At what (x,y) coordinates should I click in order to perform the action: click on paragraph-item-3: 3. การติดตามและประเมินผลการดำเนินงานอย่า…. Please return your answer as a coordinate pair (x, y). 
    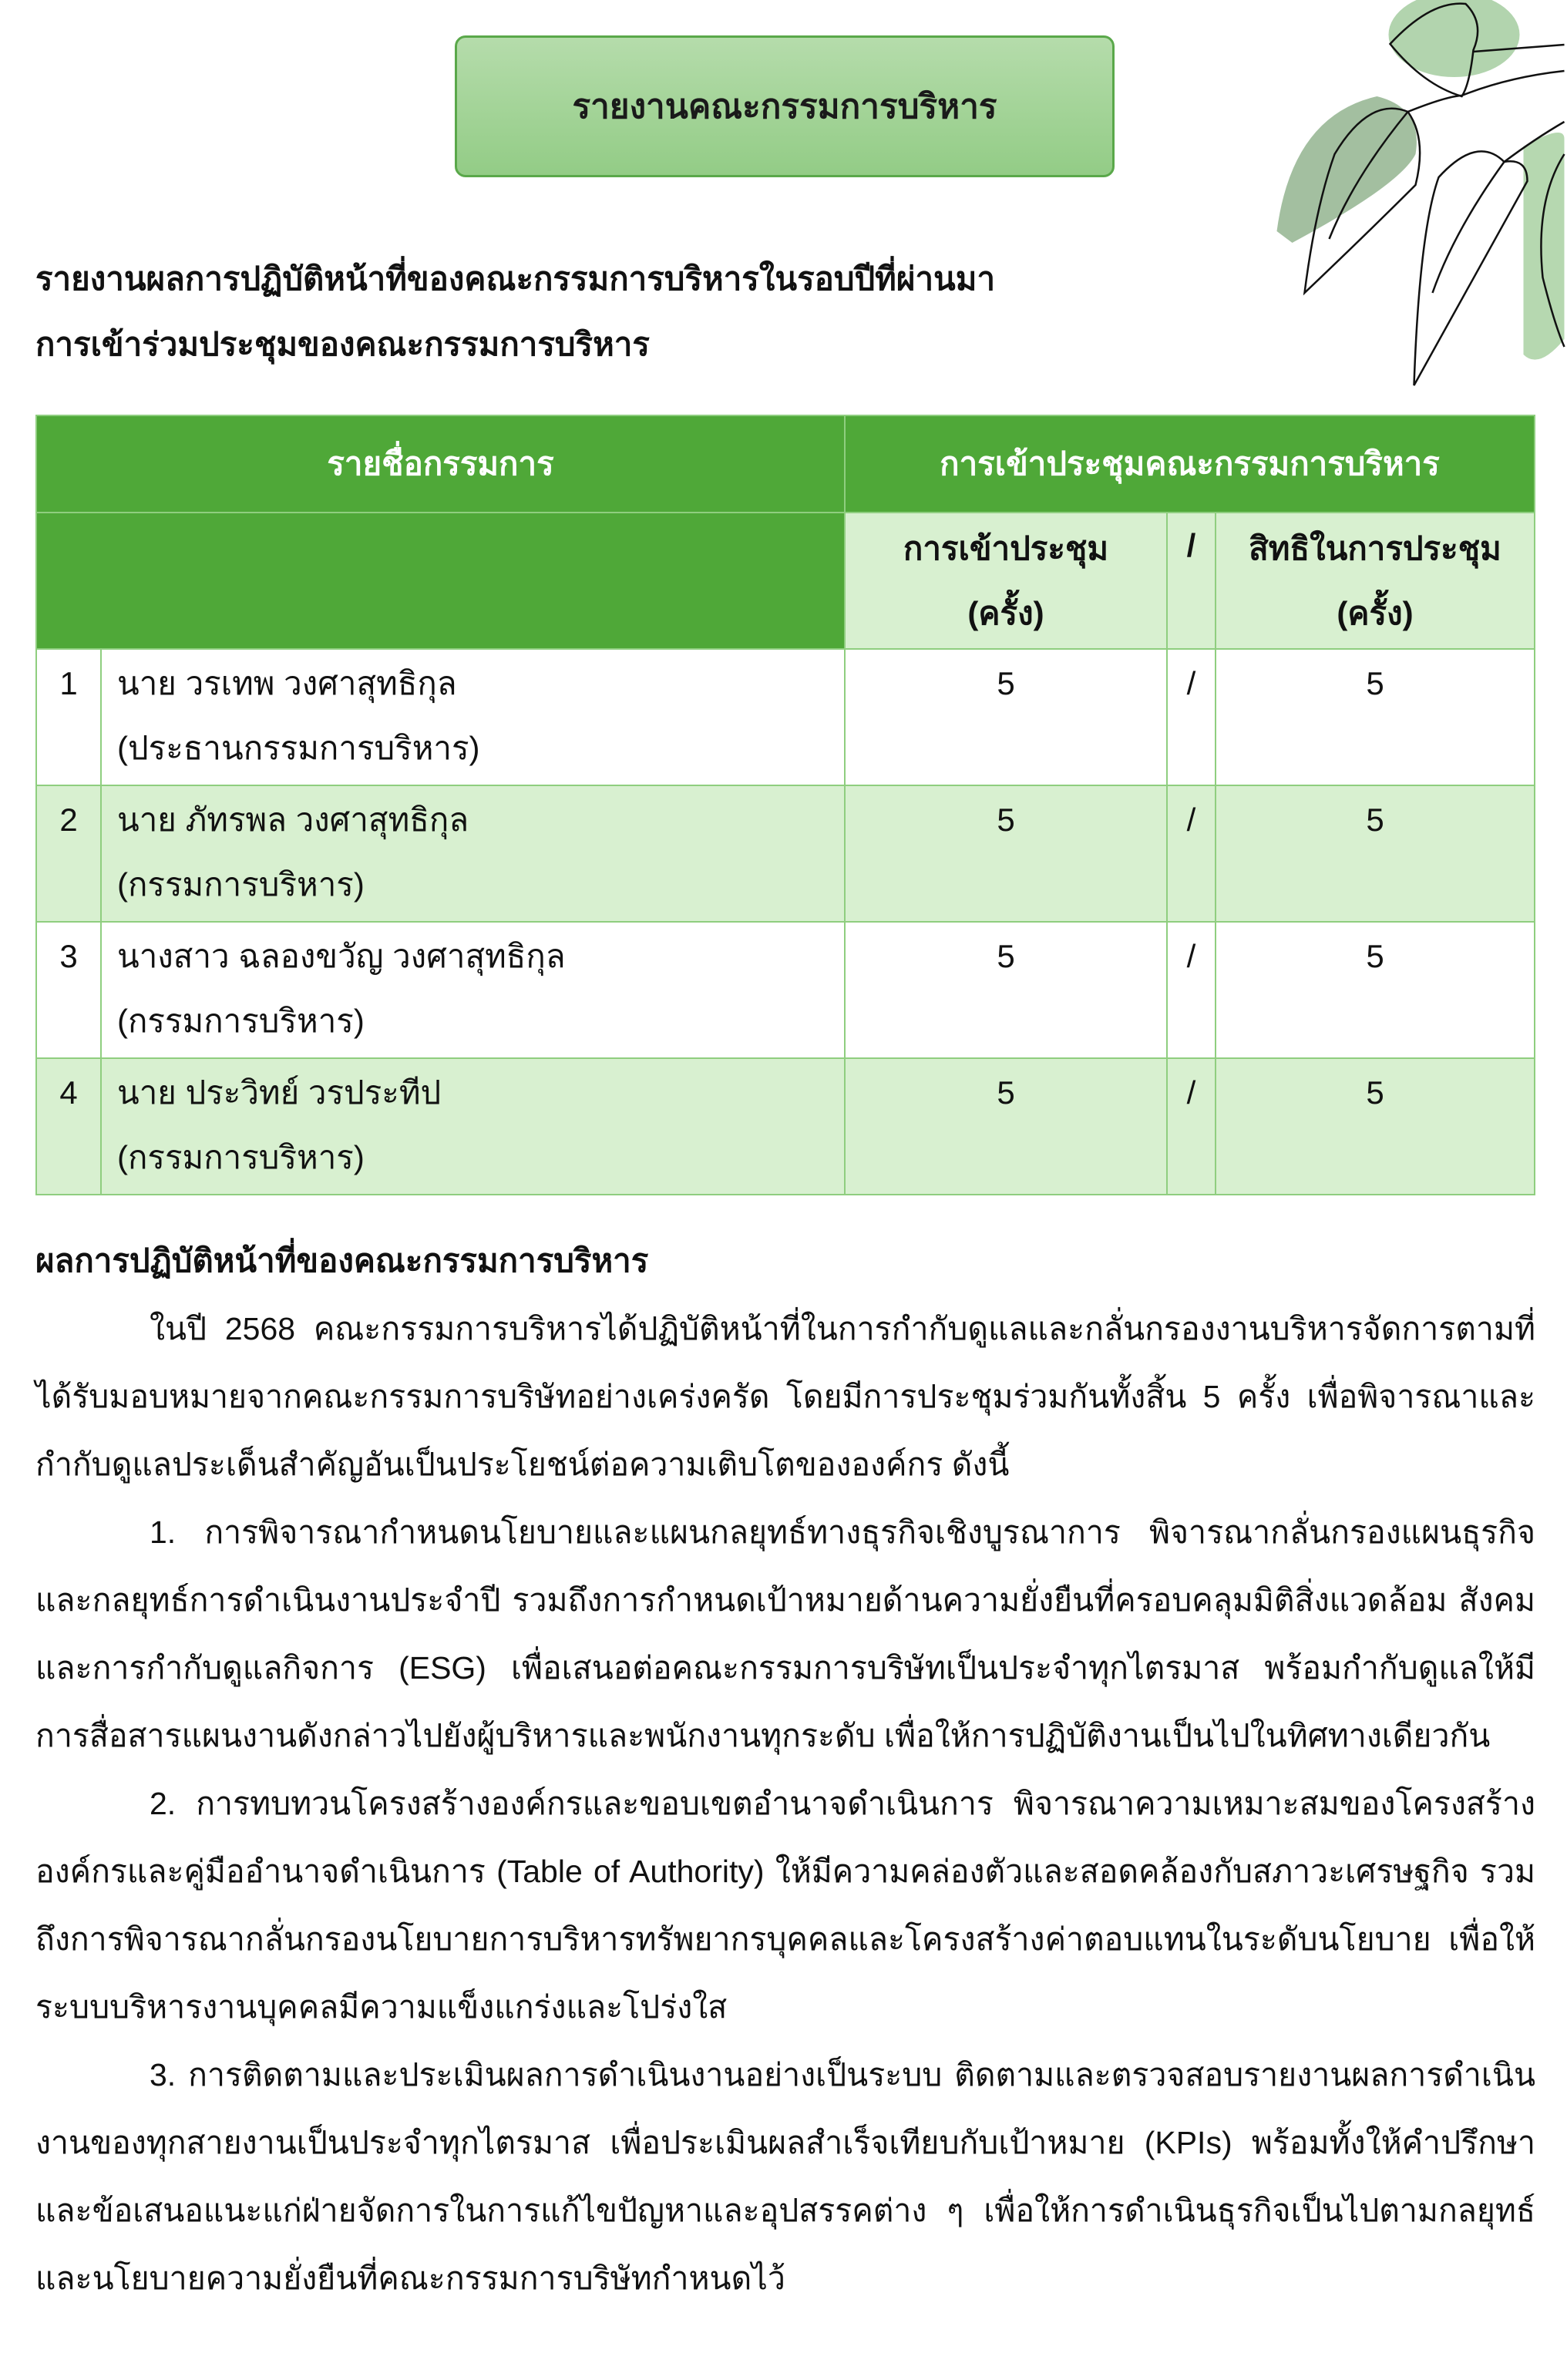
    Looking at the image, I should click on (785, 2176).